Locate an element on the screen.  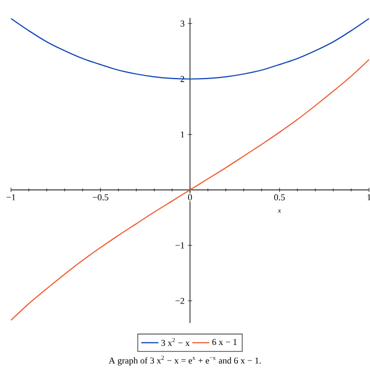
x-tick-label: 0.5 is located at coordinates (279, 197).